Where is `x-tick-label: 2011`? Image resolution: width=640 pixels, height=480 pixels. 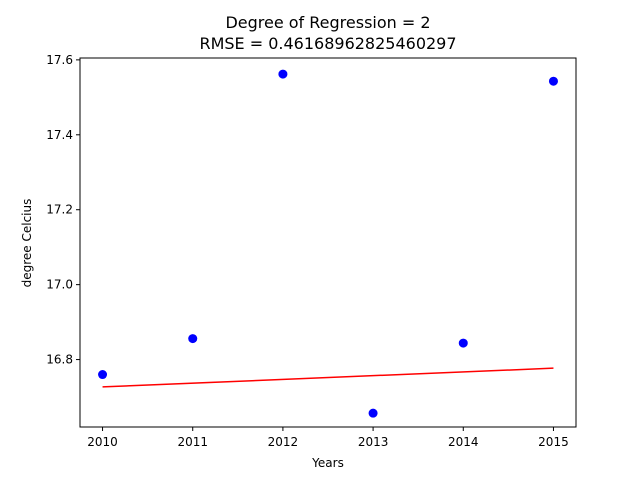
x-tick-label: 2011 is located at coordinates (192, 442).